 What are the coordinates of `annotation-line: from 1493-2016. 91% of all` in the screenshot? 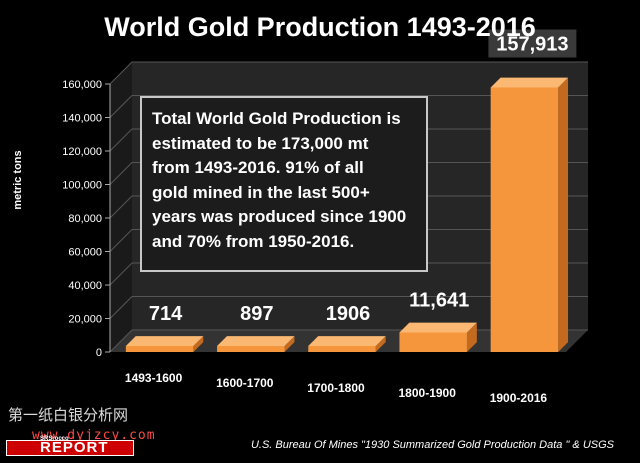 It's located at (258, 167).